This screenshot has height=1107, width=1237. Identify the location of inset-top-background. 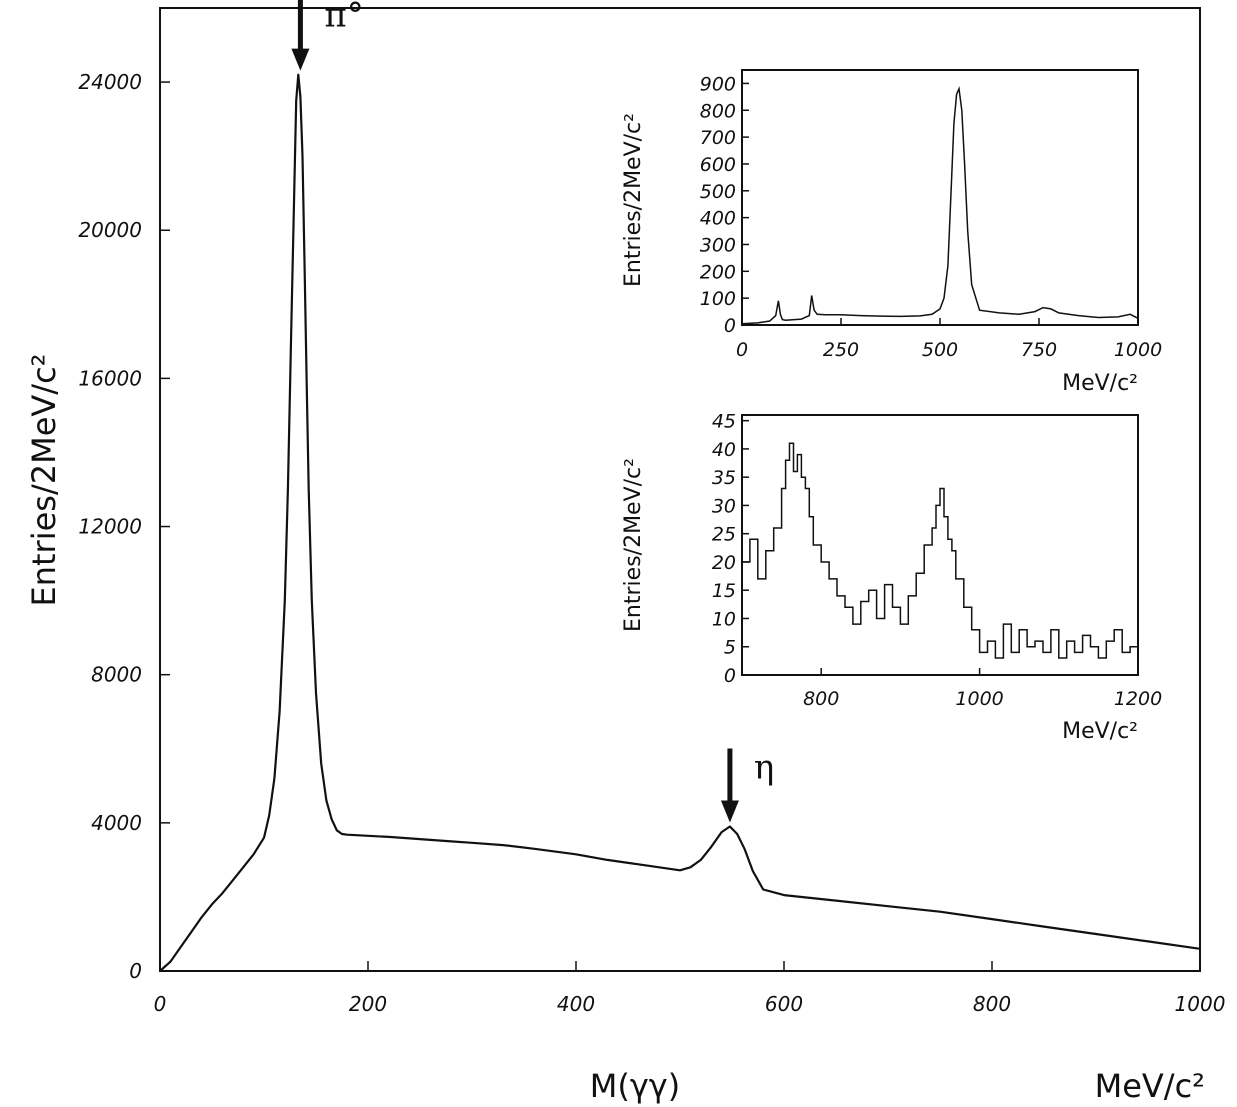
(890, 228).